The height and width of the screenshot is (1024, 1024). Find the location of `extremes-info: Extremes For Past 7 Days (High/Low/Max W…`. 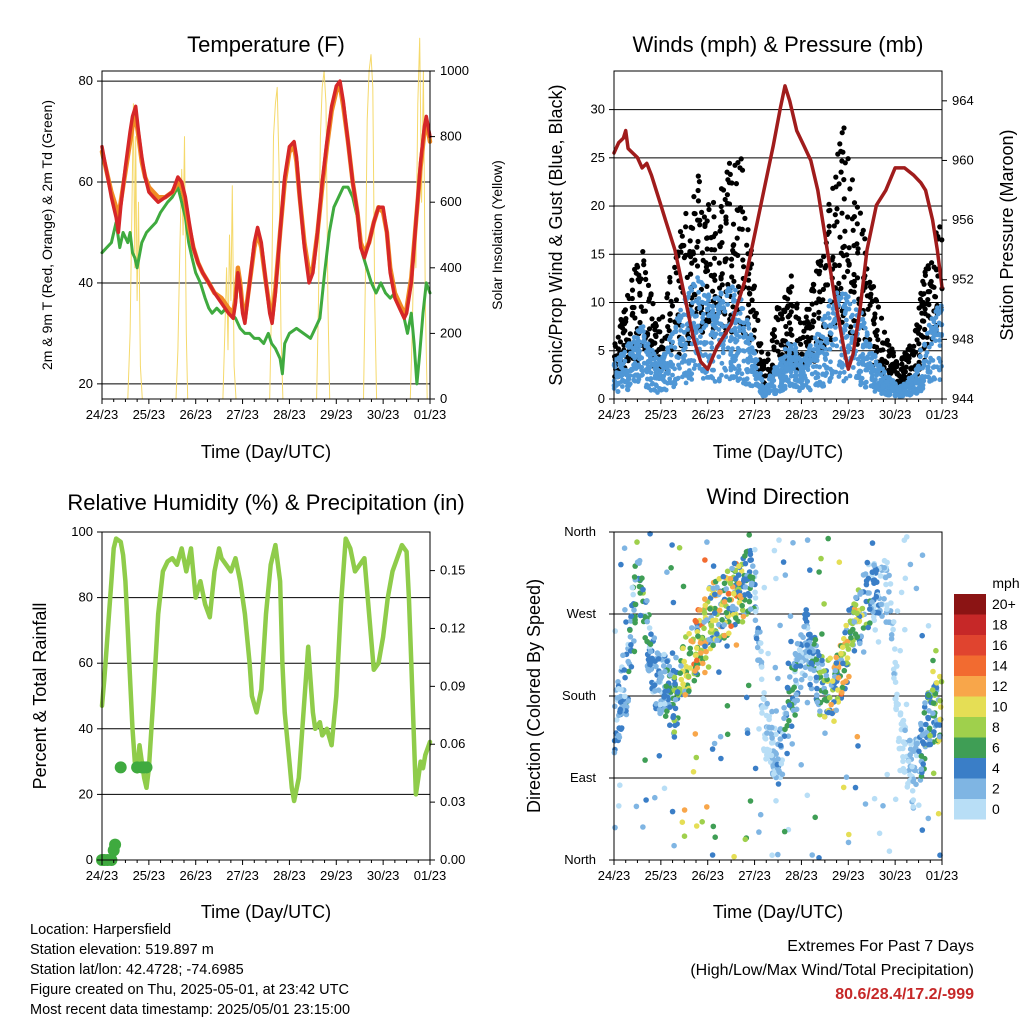

extremes-info: Extremes For Past 7 Days (High/Low/Max W… is located at coordinates (832, 971).